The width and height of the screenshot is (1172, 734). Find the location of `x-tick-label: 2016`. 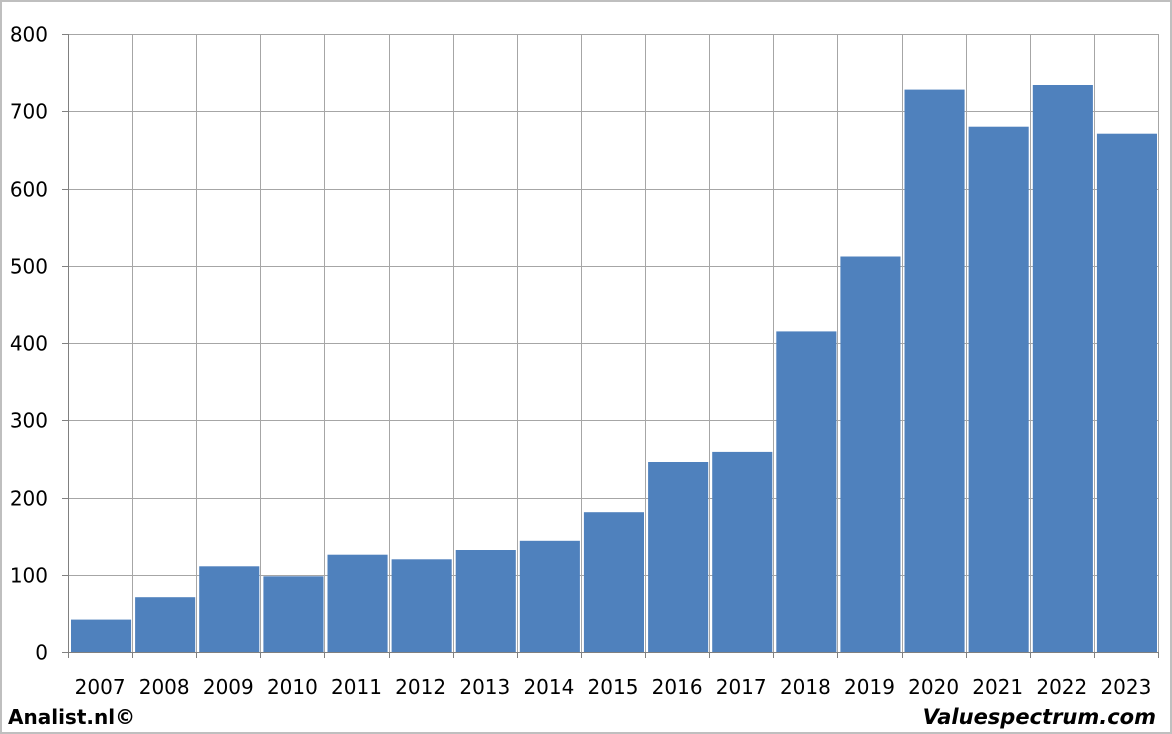

x-tick-label: 2016 is located at coordinates (677, 687).